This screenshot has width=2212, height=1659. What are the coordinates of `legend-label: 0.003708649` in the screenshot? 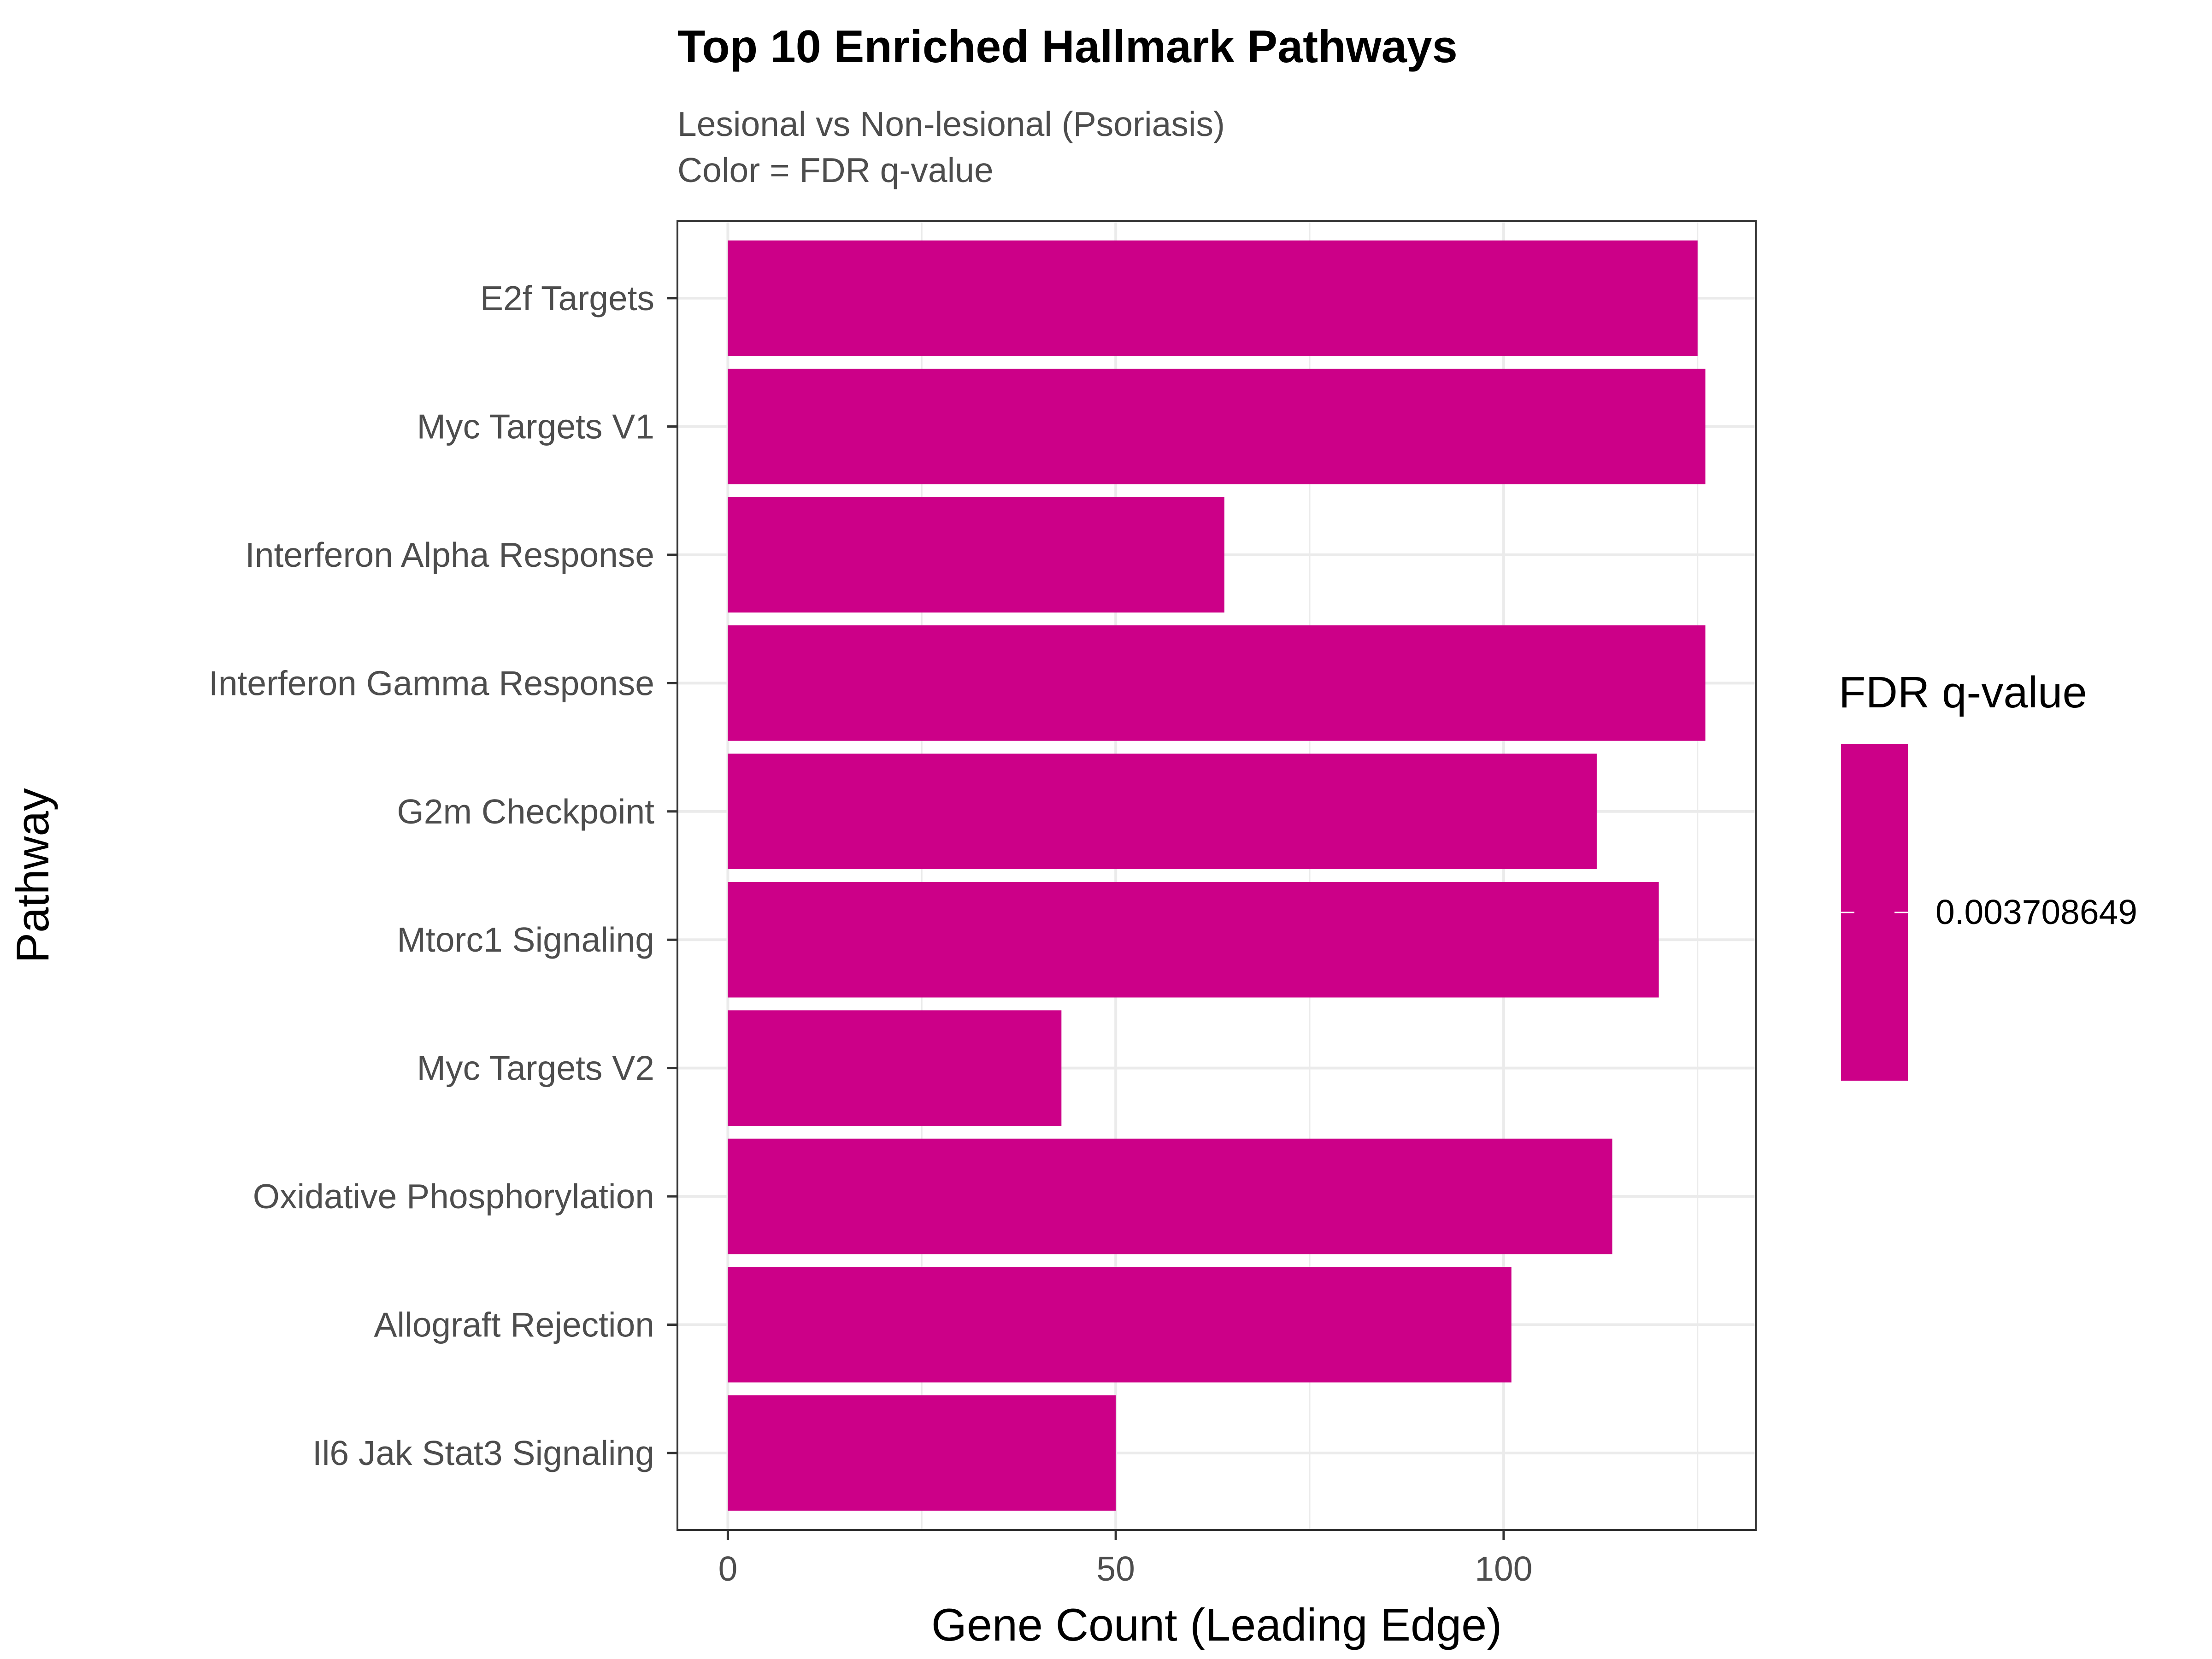 It's located at (2036, 912).